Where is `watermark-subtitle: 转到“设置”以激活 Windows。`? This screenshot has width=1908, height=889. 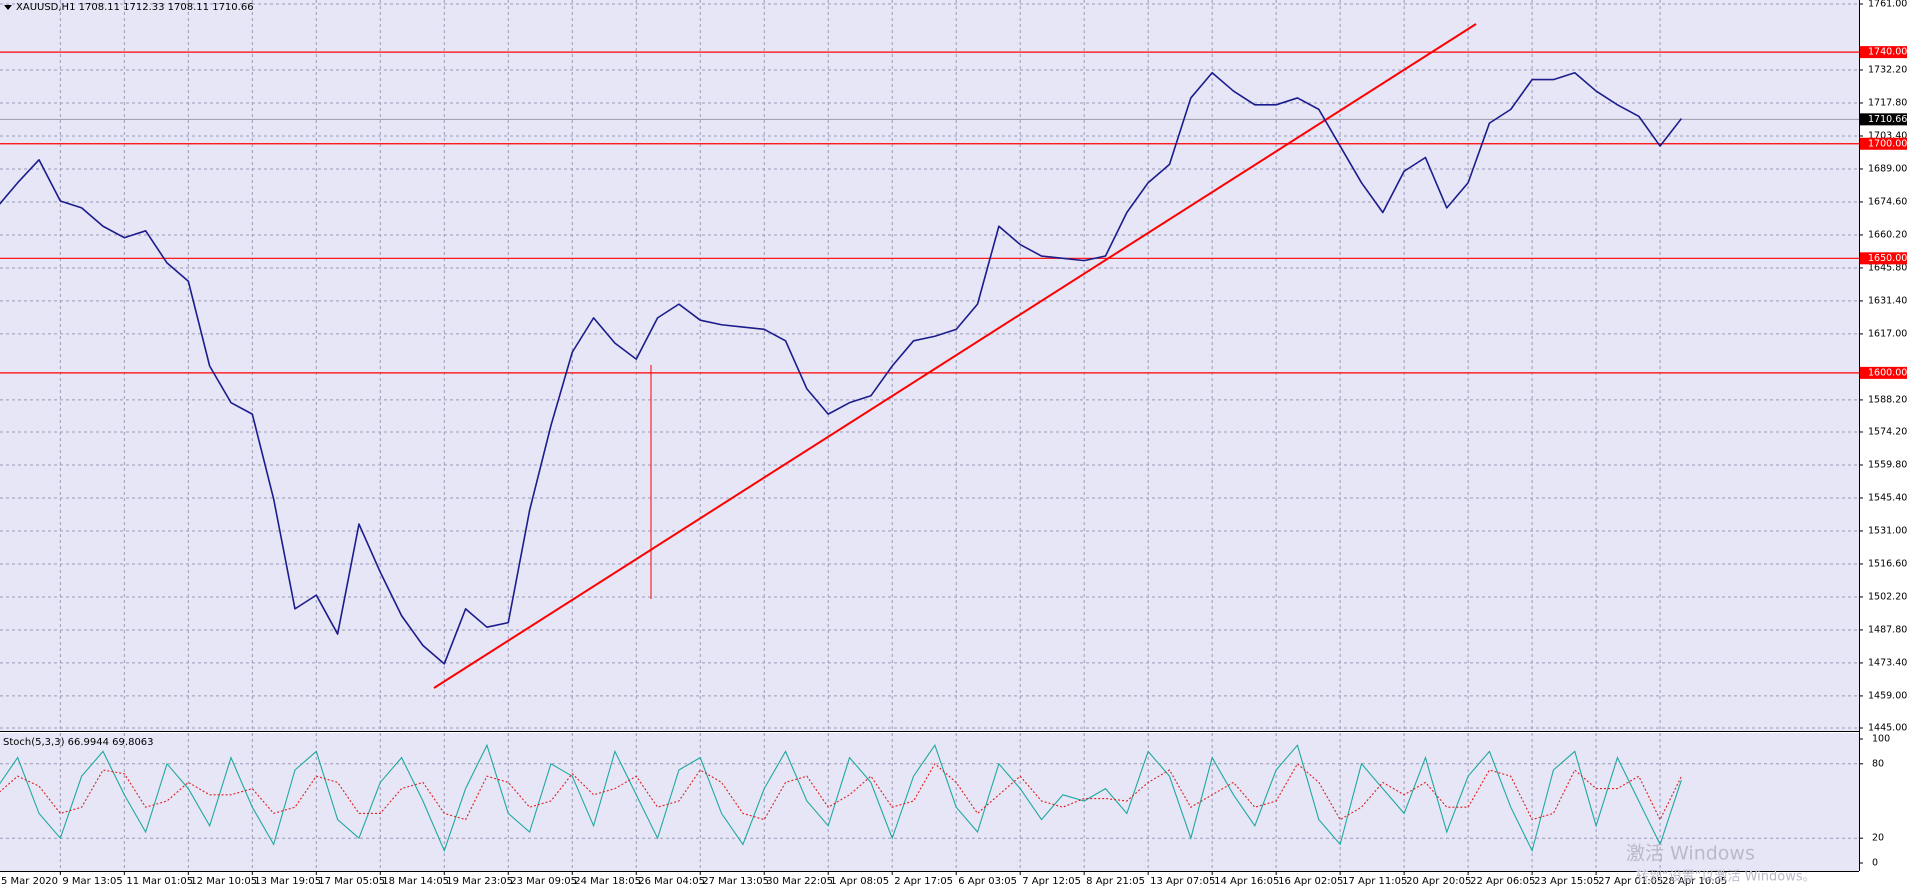 watermark-subtitle: 转到“设置”以激活 Windows。 is located at coordinates (1726, 877).